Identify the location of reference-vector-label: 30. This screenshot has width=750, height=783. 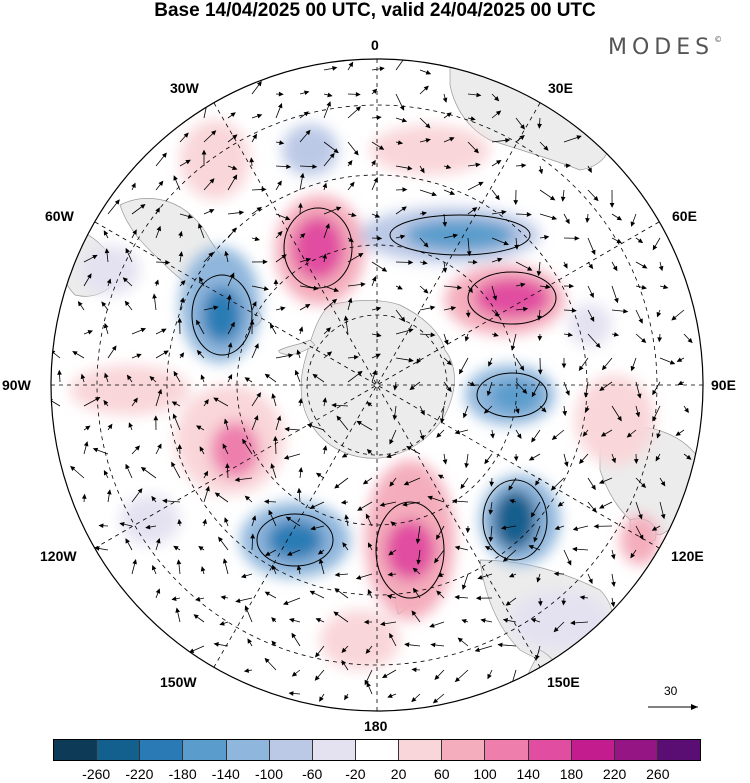
(671, 691).